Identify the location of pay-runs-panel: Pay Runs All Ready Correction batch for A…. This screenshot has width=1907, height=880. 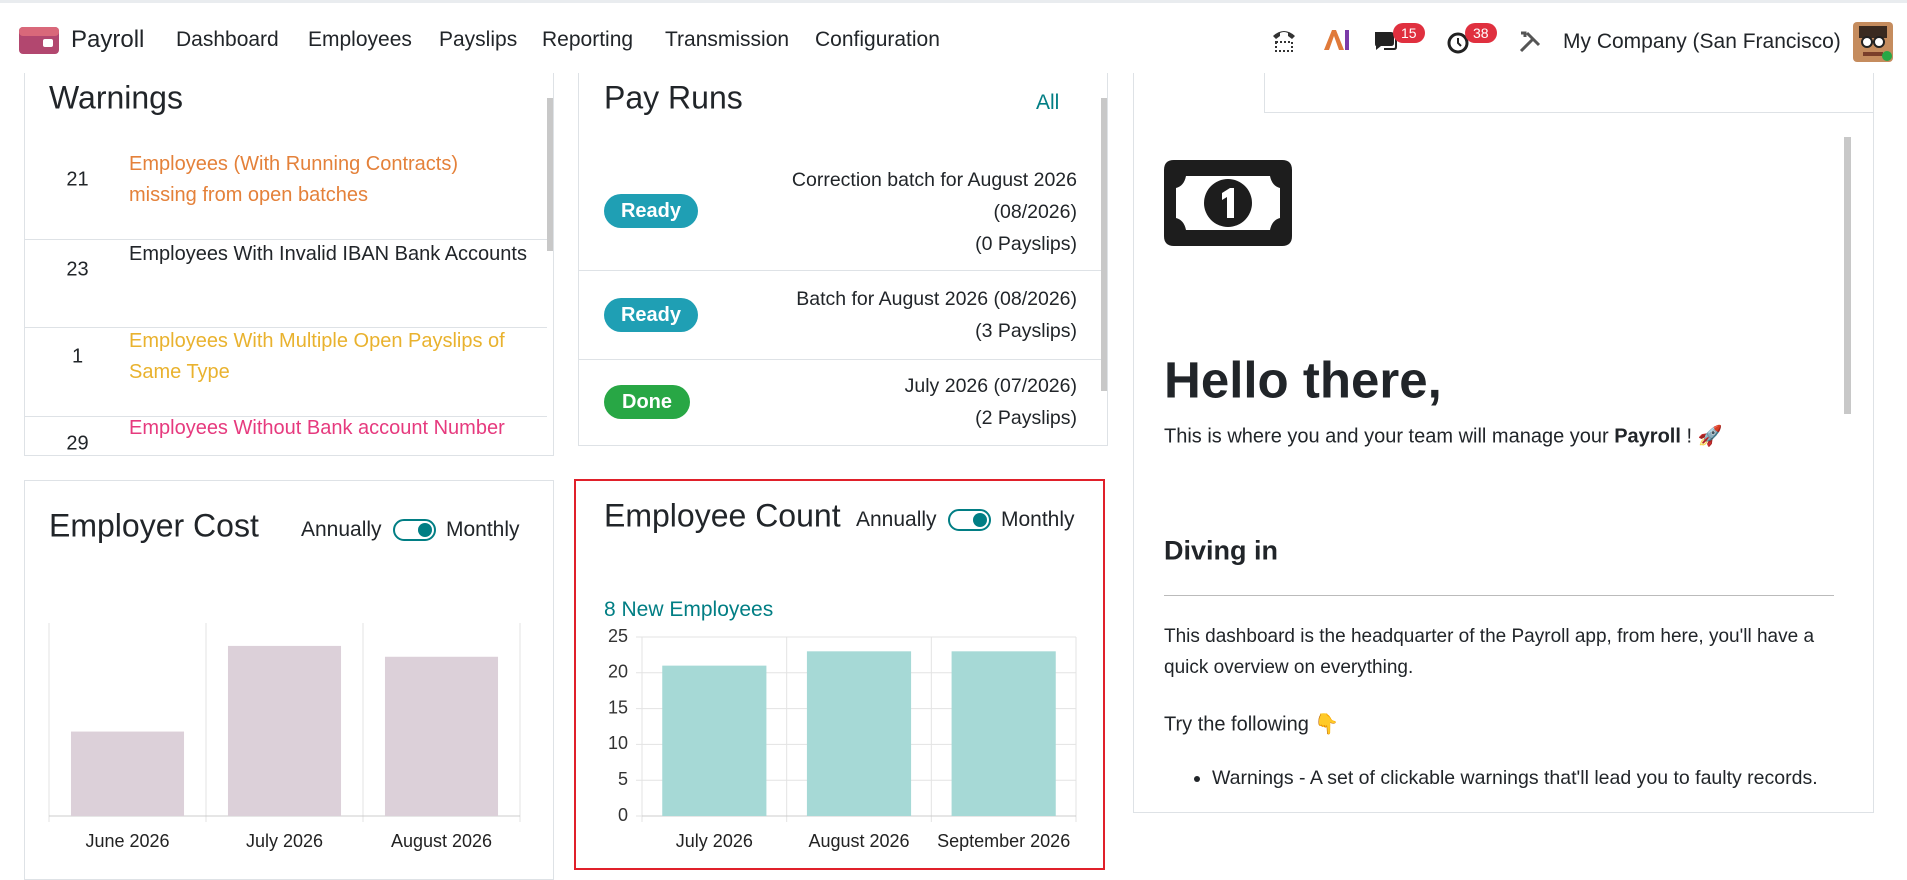
(843, 253).